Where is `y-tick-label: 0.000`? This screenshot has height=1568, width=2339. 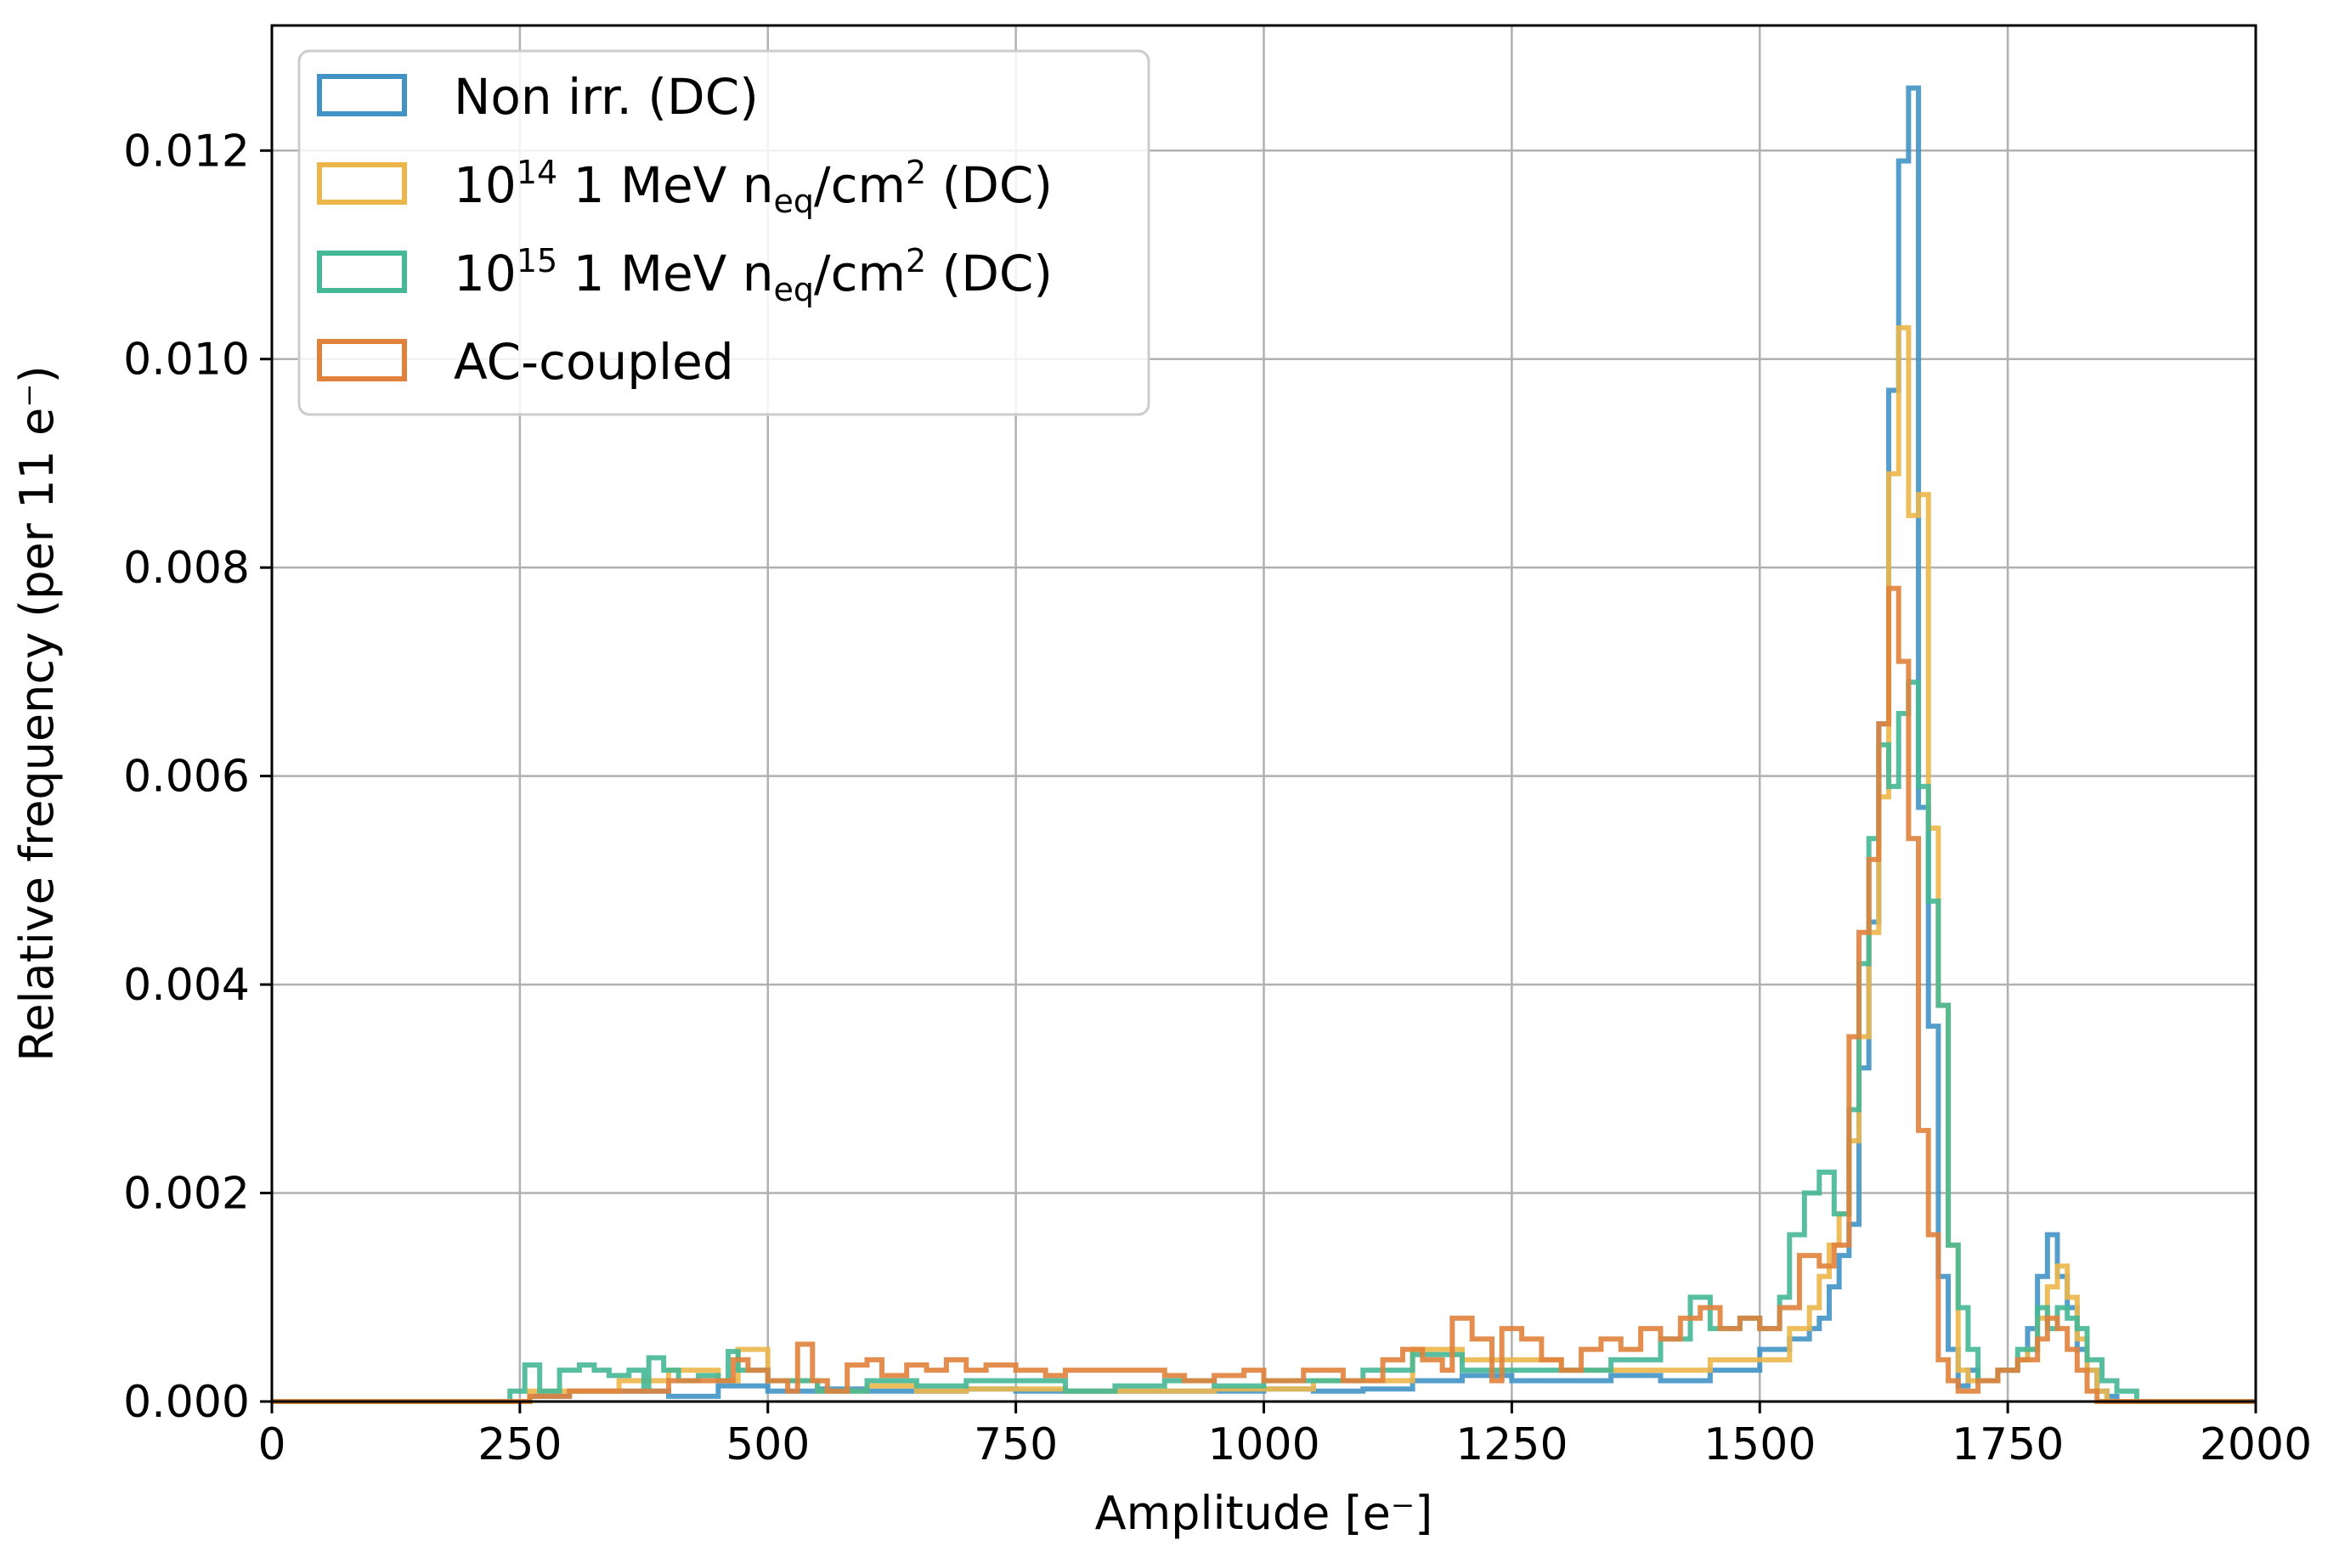 y-tick-label: 0.000 is located at coordinates (186, 1403).